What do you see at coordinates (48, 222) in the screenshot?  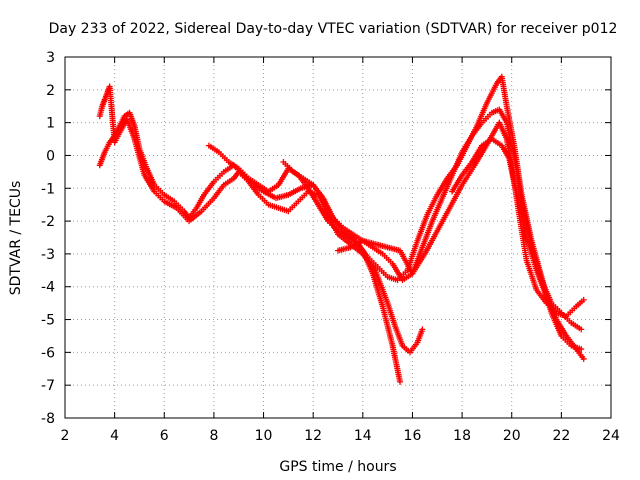 I see `y-tick-label: -2` at bounding box center [48, 222].